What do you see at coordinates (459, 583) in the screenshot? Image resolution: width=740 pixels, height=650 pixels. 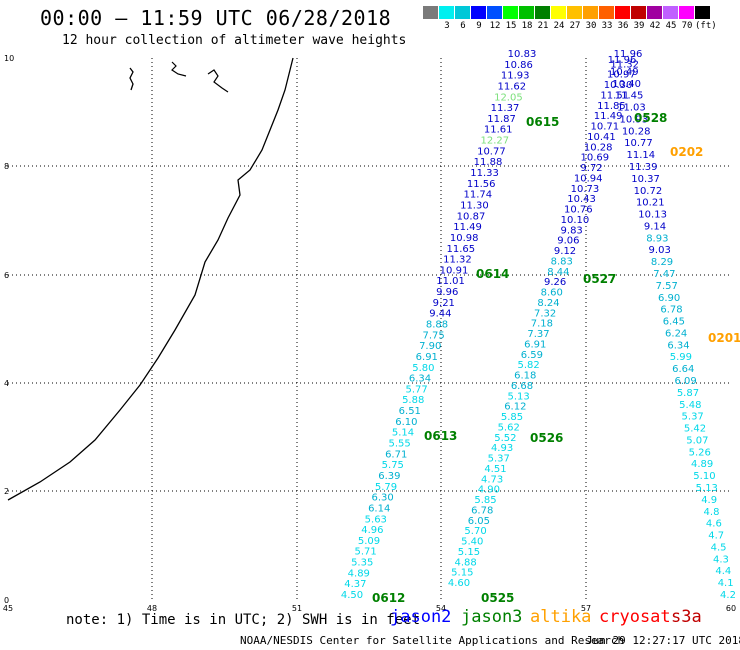 I see `wave-height-value: 4.60` at bounding box center [459, 583].